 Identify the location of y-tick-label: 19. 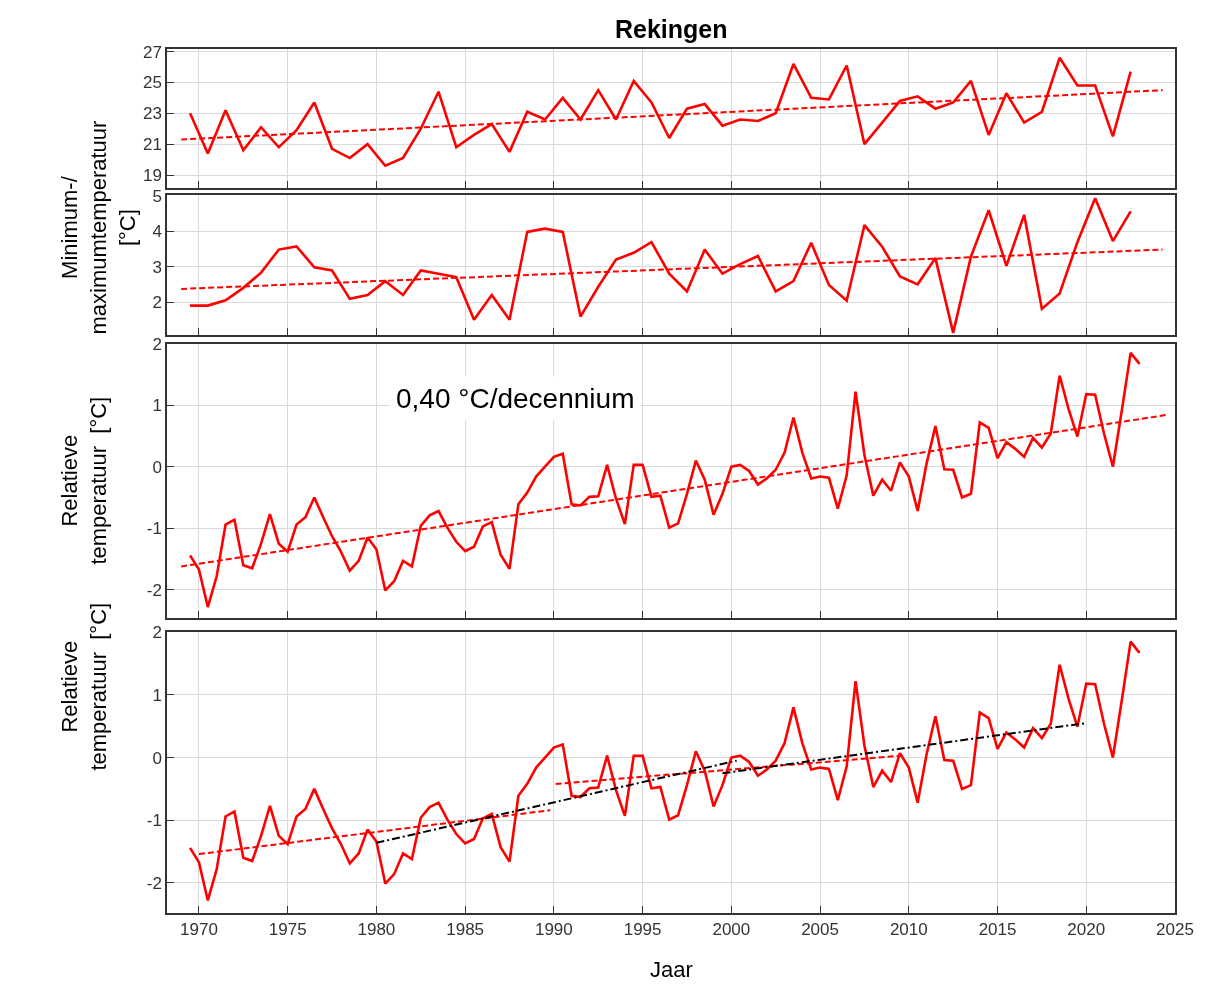
(152, 175).